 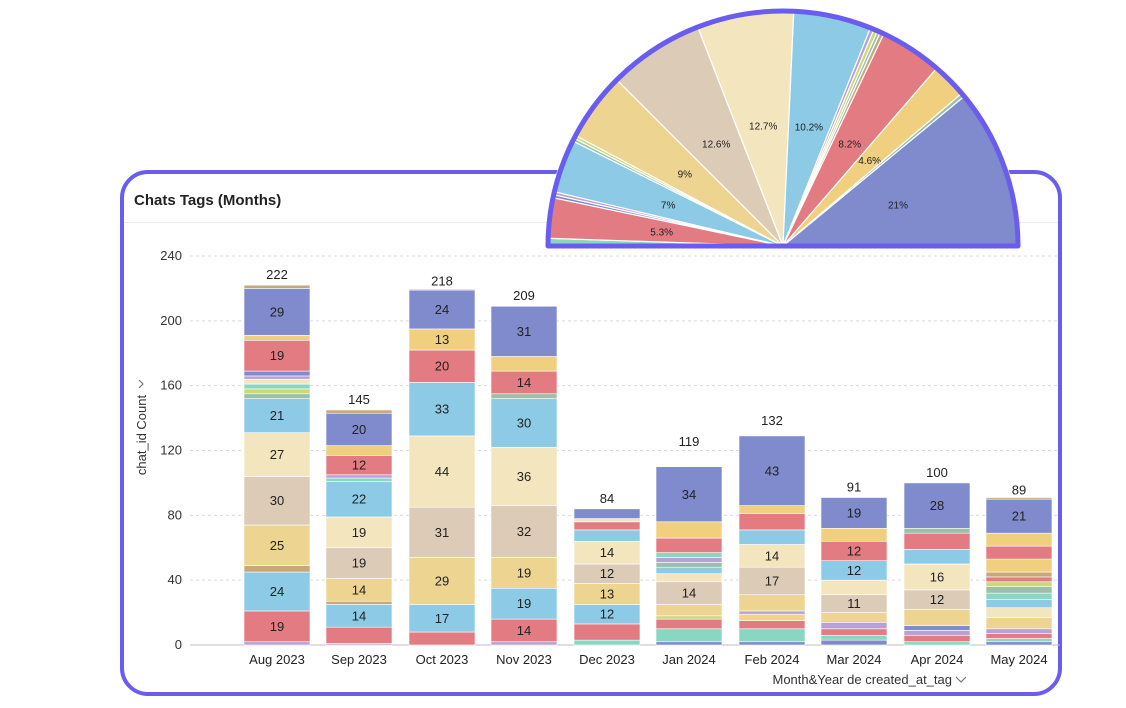 I want to click on bar-total-label: 145, so click(x=359, y=399).